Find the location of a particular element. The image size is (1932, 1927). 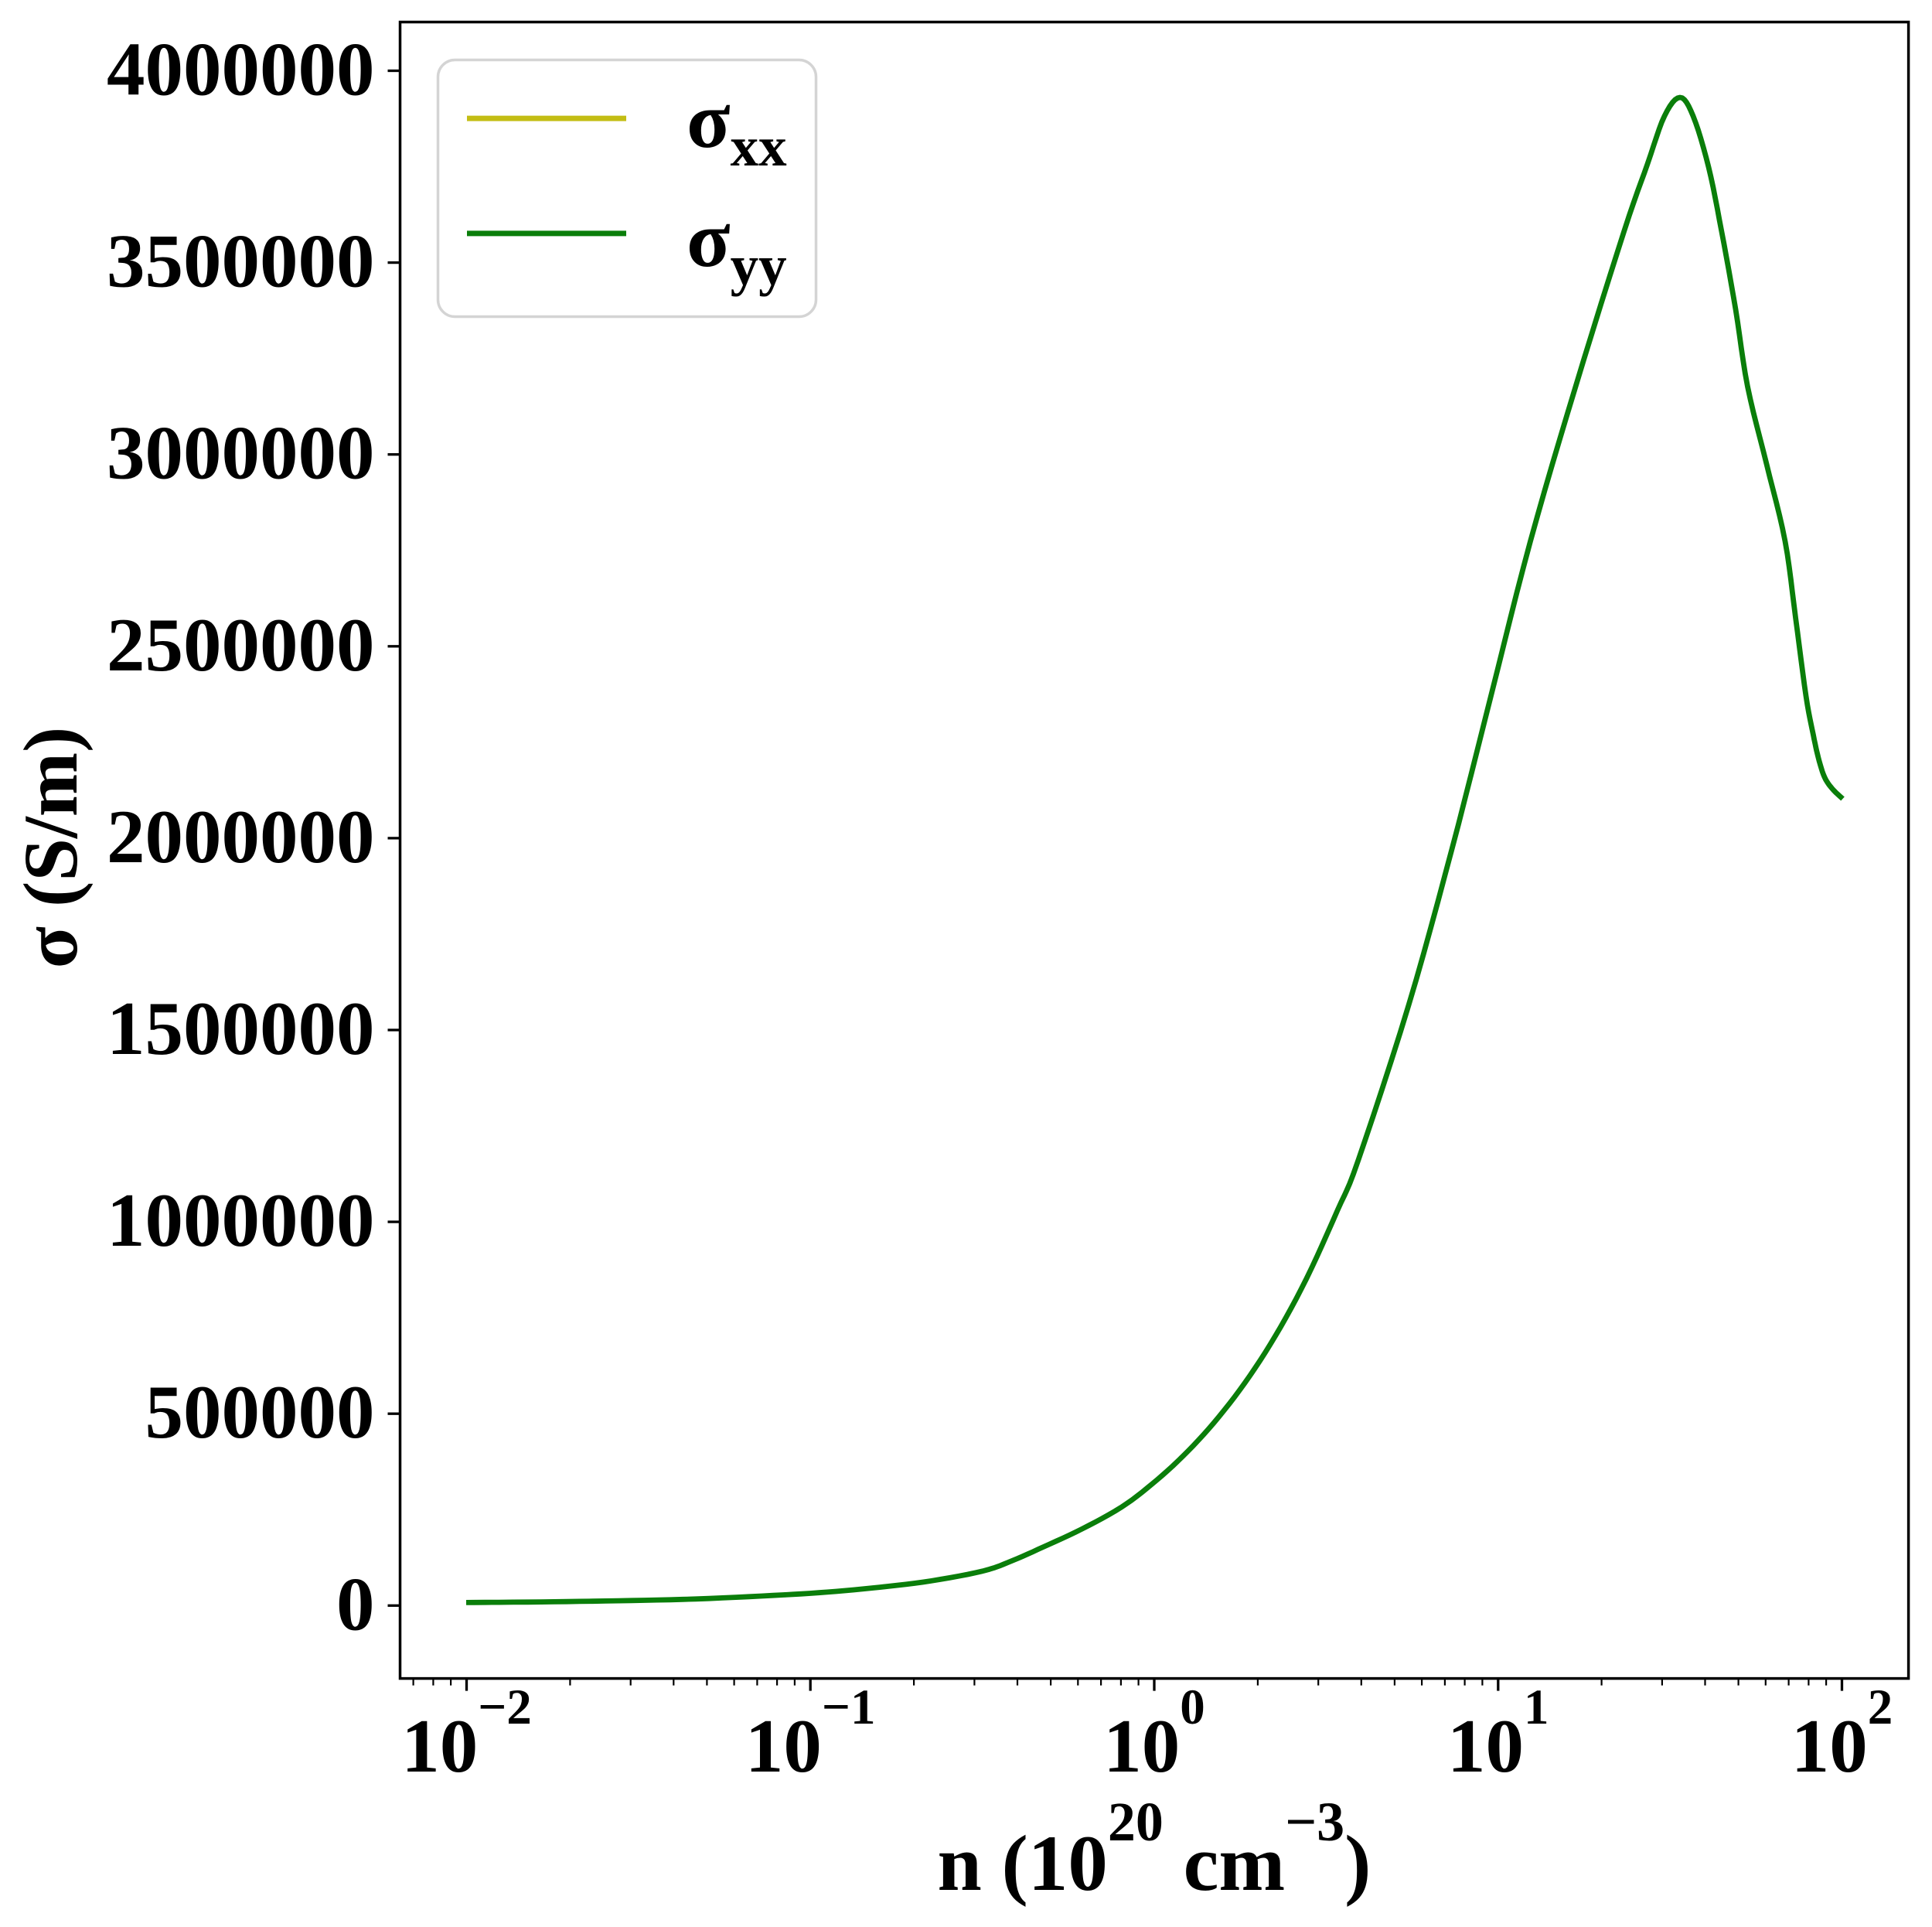

svg-text: 1500000 is located at coordinates (241, 1029).